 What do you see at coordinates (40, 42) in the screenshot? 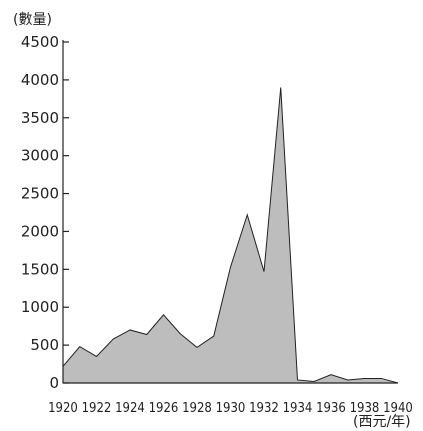
I see `y-tick-label: 4500` at bounding box center [40, 42].